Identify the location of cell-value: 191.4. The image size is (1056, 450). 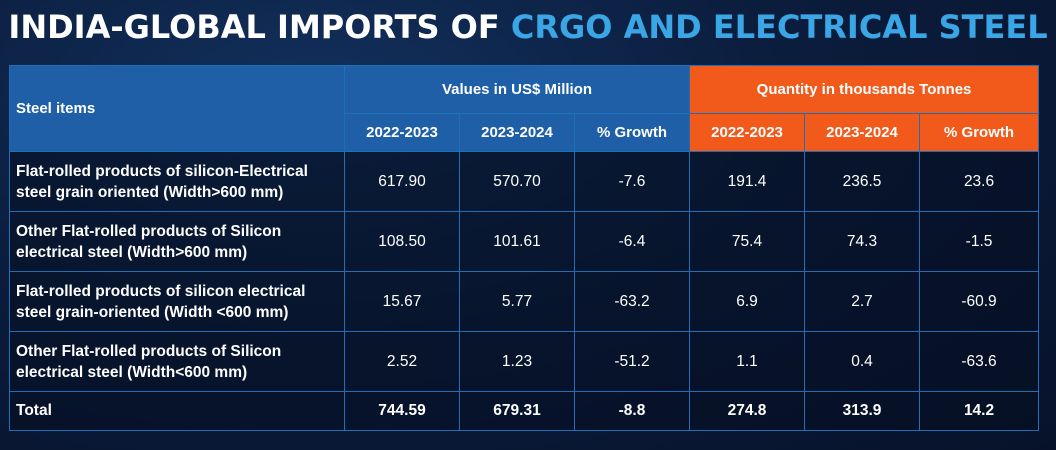
(747, 181).